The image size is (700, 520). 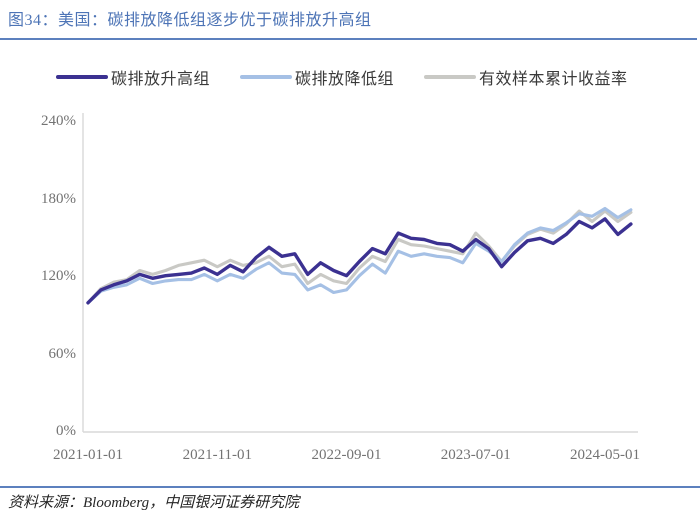 I want to click on series-line-emission-down-group, so click(x=359, y=255).